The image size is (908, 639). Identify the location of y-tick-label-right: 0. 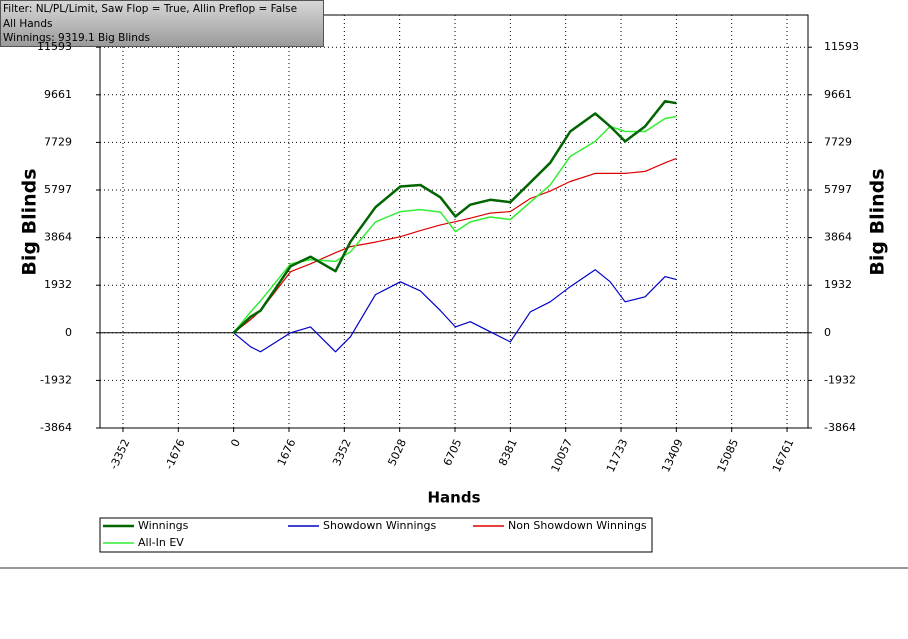
(827, 332).